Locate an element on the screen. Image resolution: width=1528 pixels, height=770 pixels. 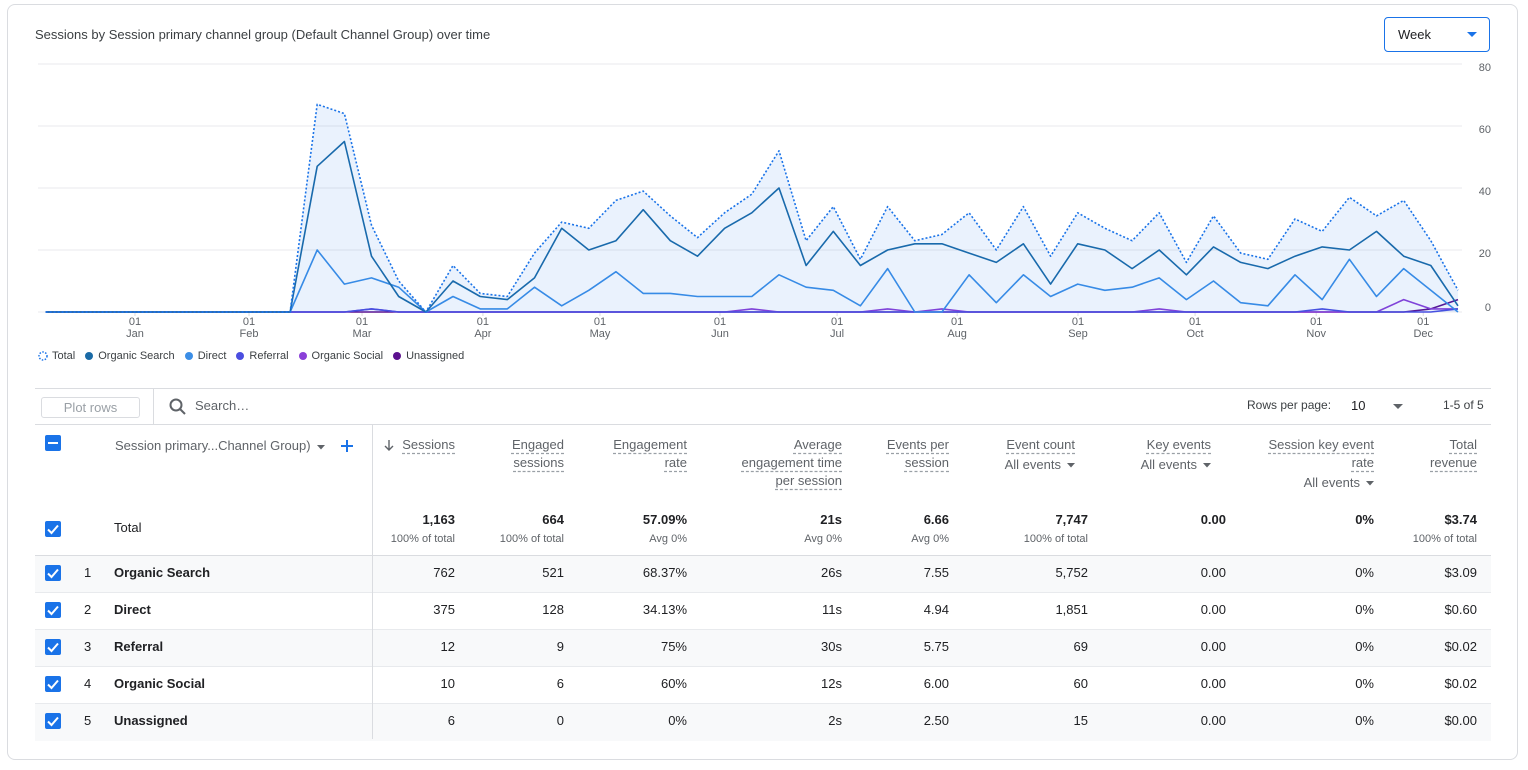
total-value: $3.74 is located at coordinates (1460, 519).